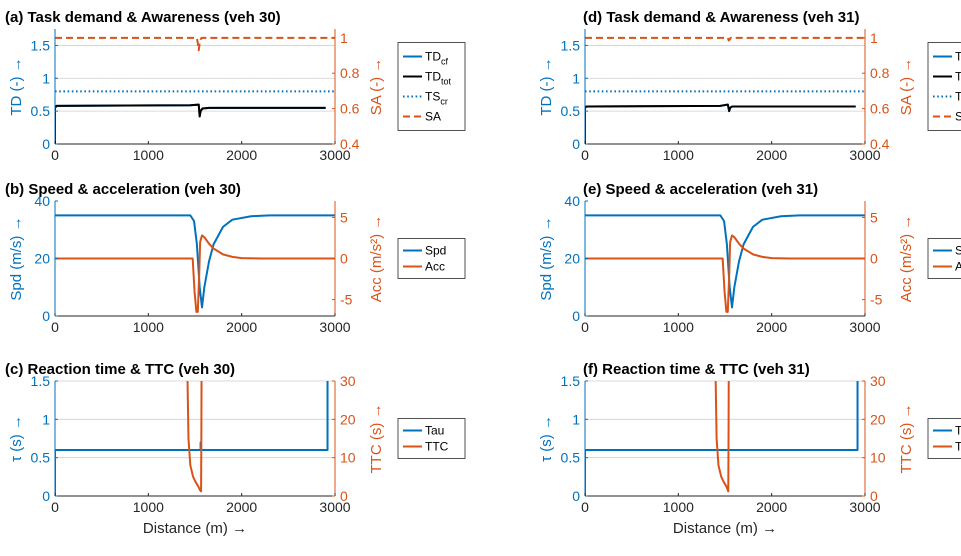  I want to click on right-y-tick-label: 20, so click(348, 419).